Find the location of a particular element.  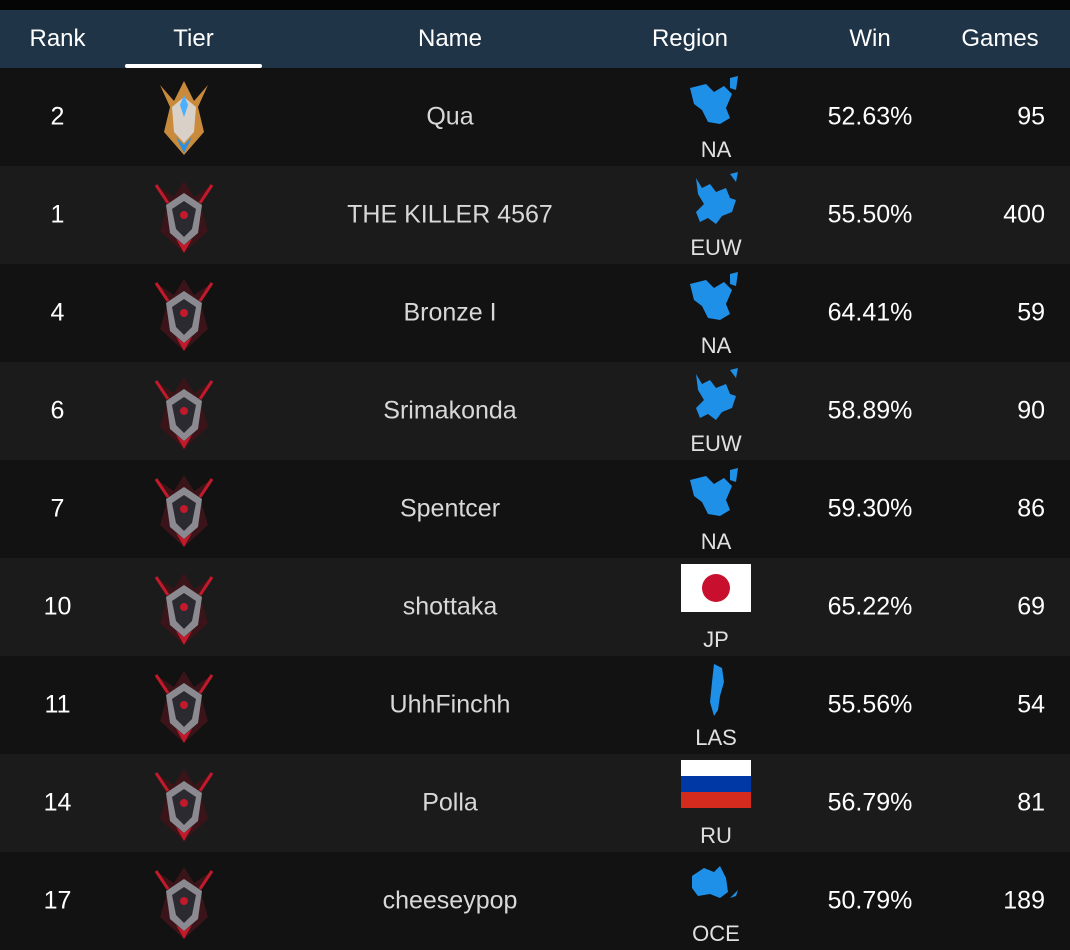

games-count: 95 is located at coordinates (1031, 116).